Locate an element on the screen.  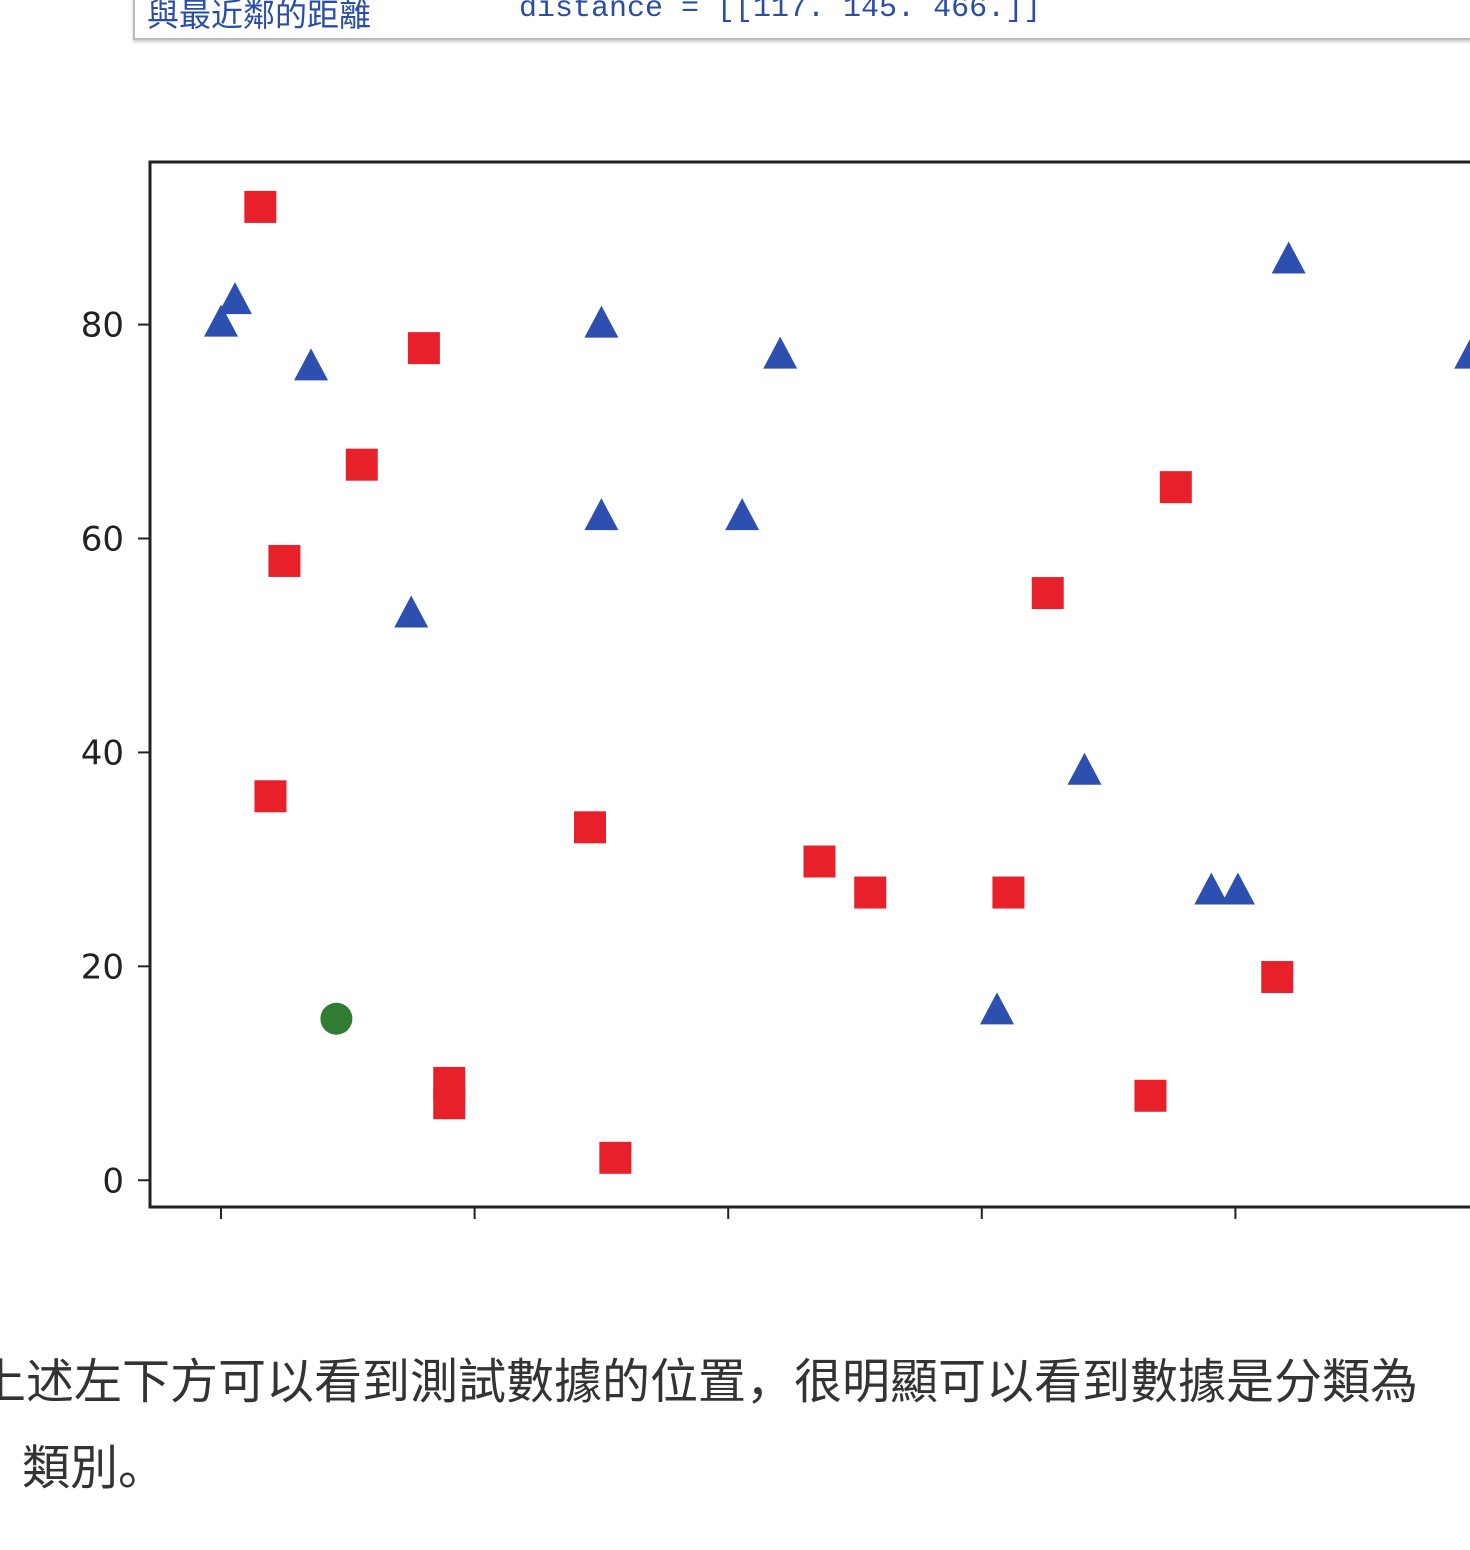
y-tick-label: 20 is located at coordinates (102, 967).